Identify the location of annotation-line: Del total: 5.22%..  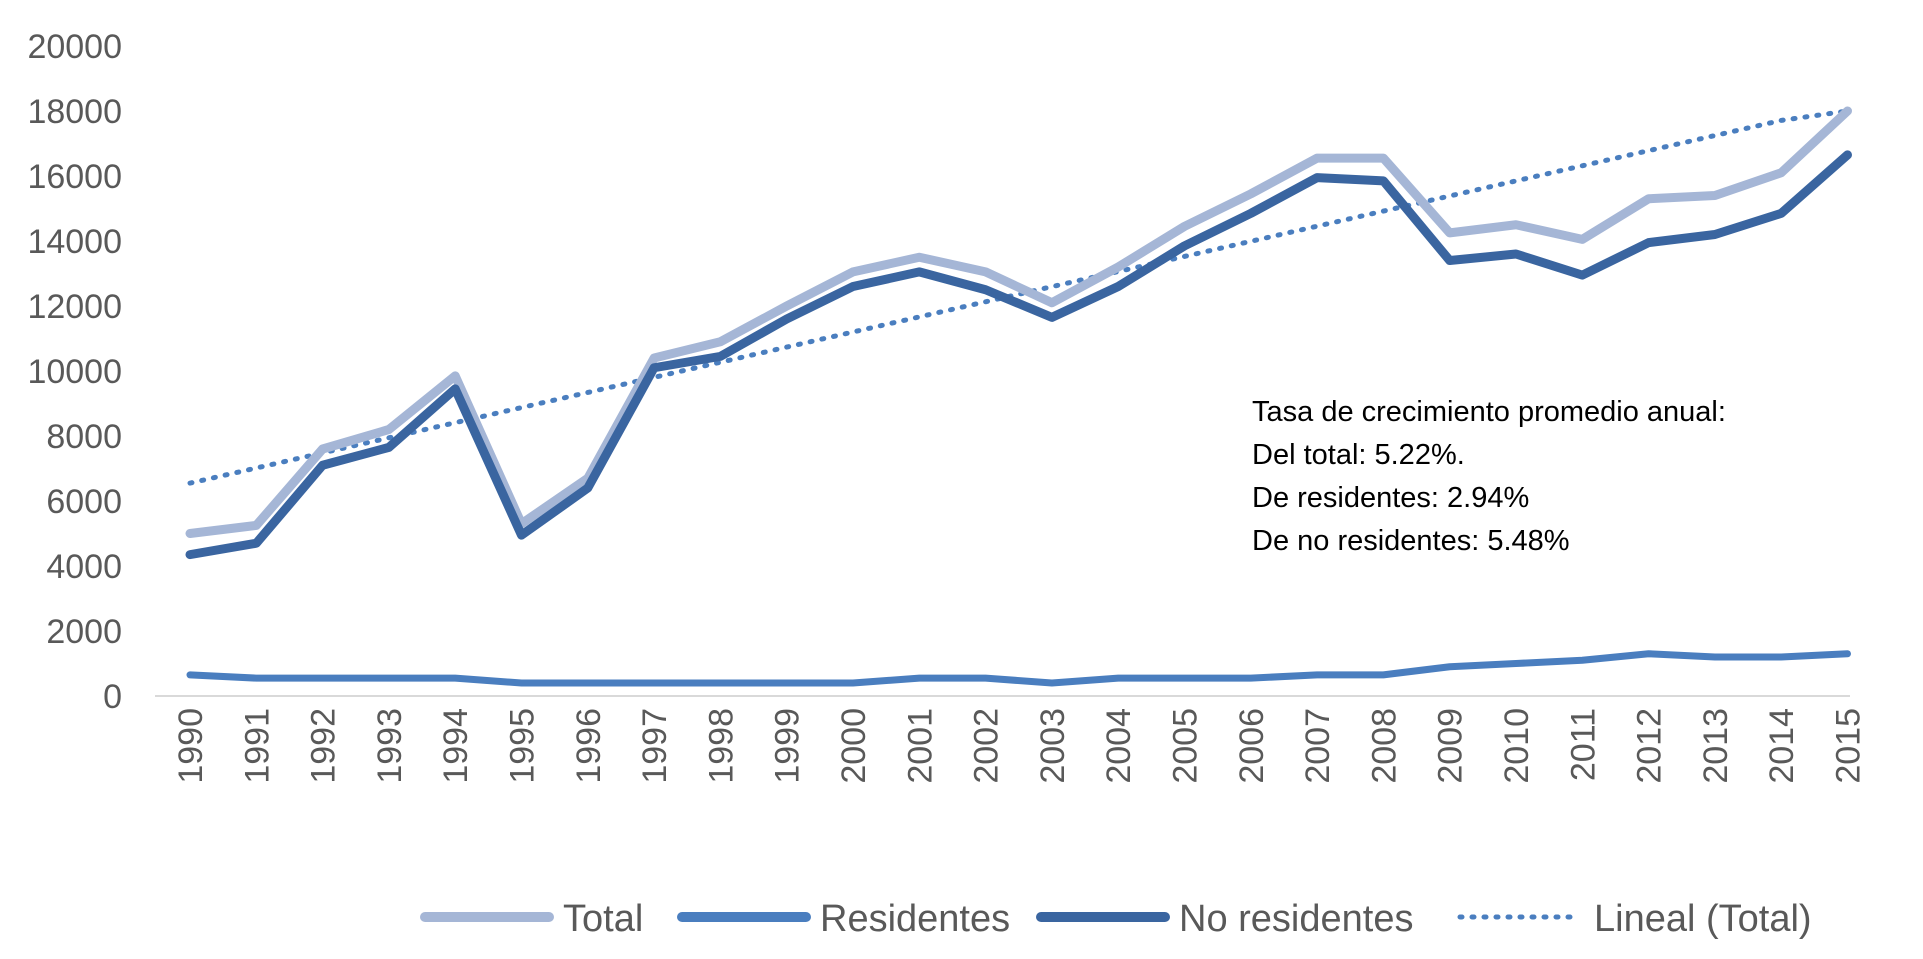
(1358, 455).